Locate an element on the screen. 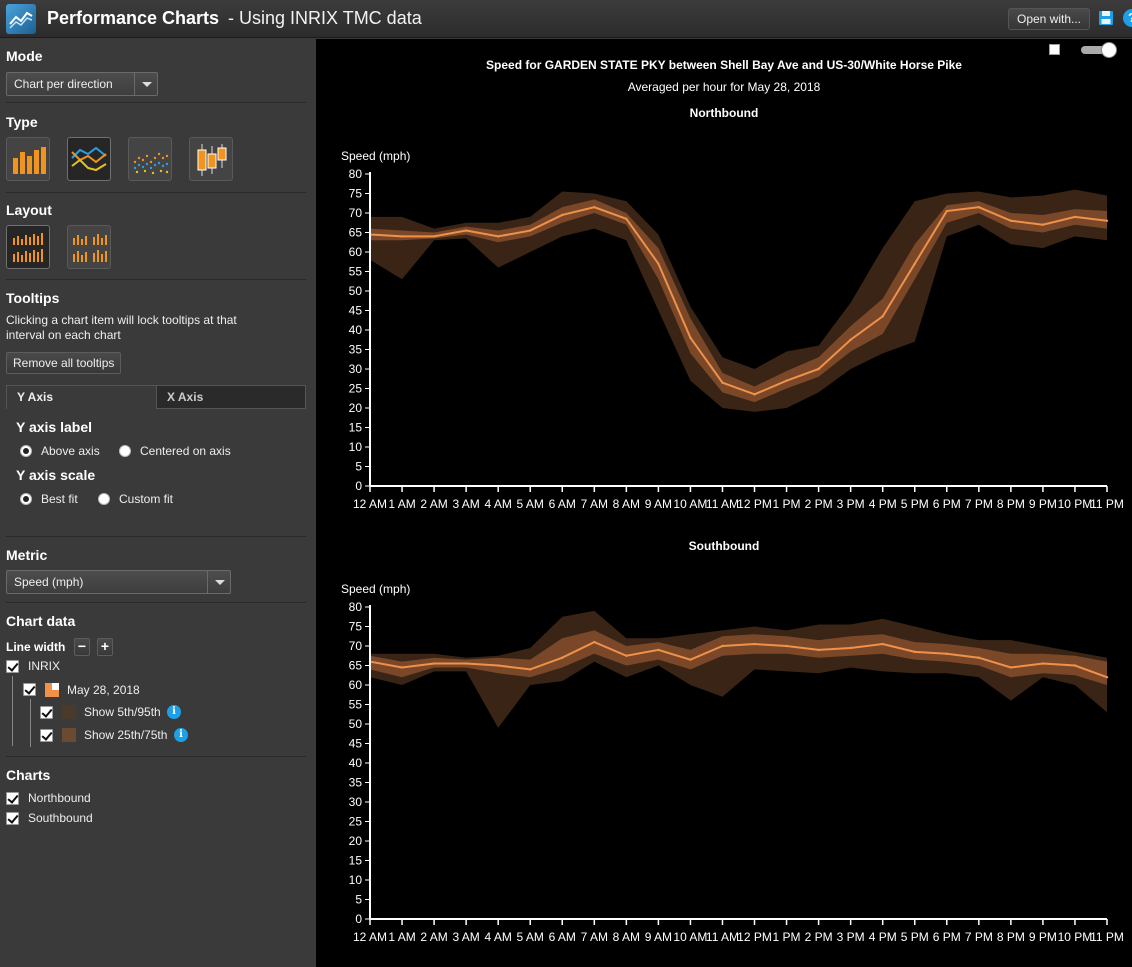 Image resolution: width=1132 pixels, height=967 pixels. y-tick-label: 50 is located at coordinates (356, 291).